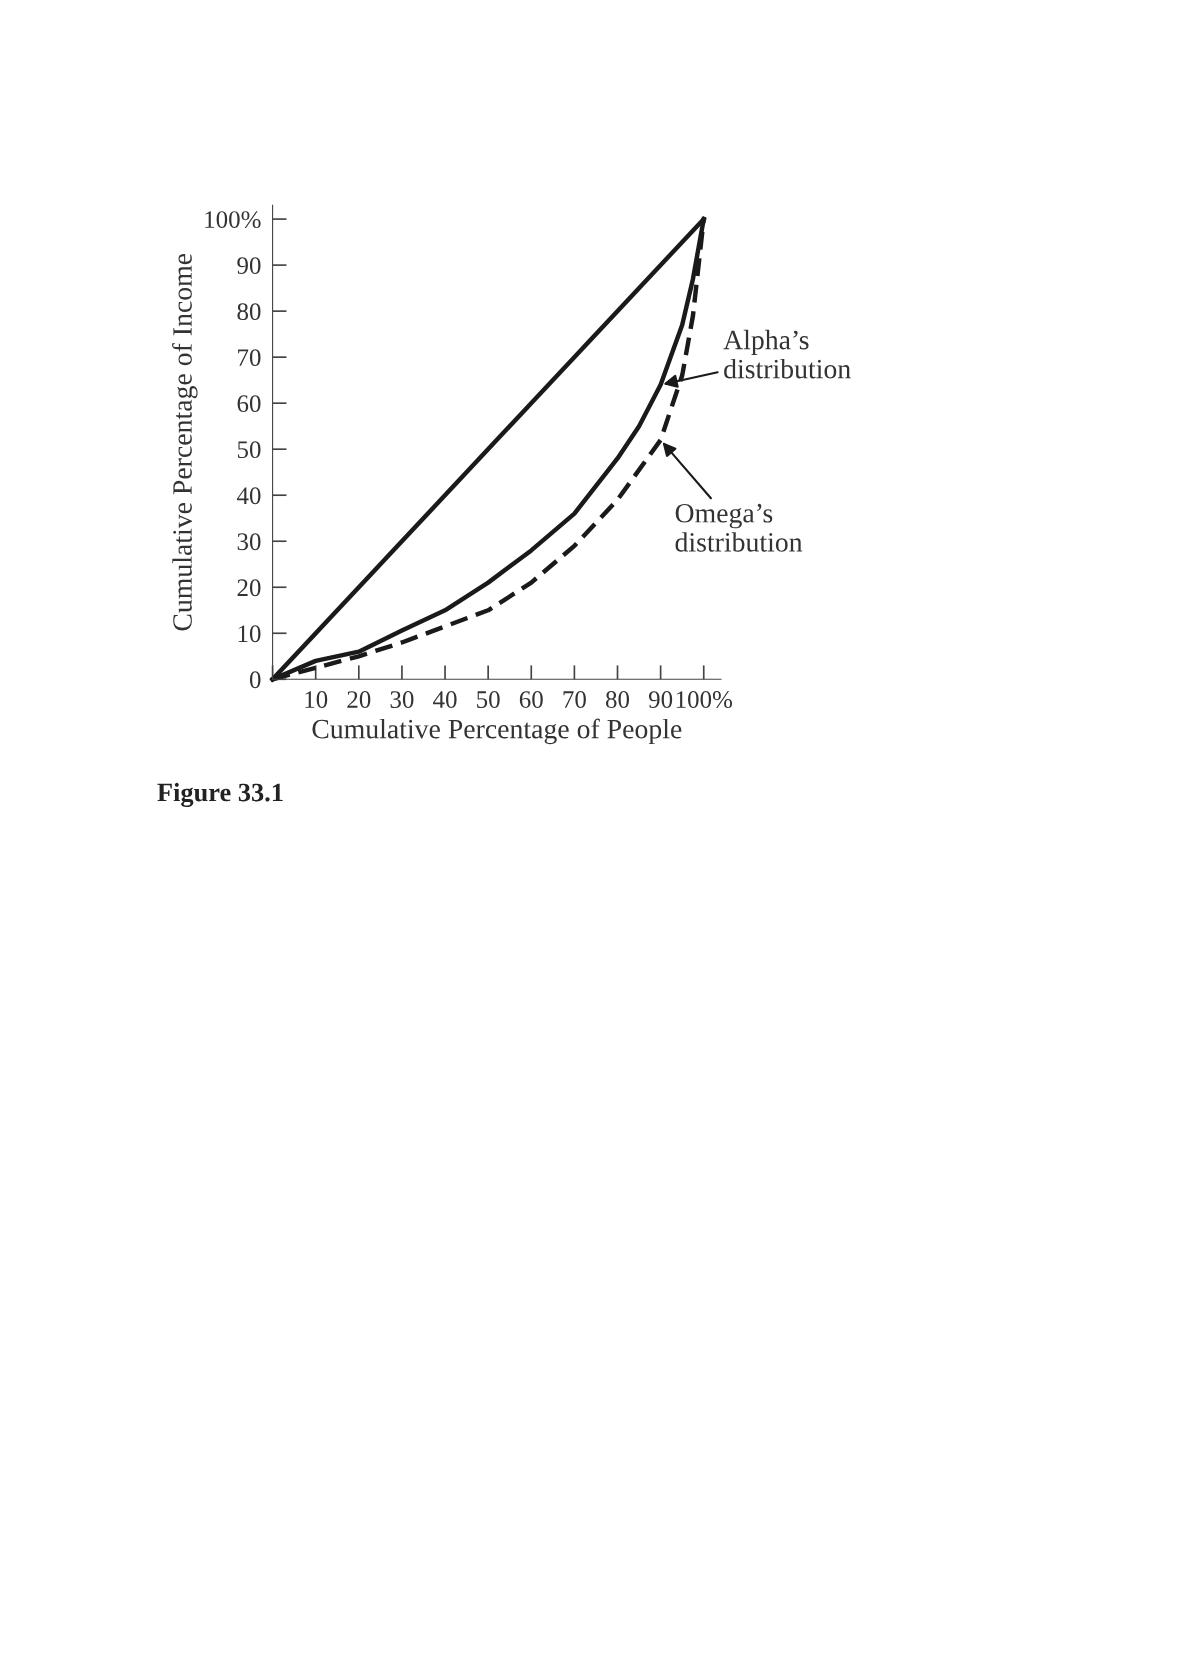  What do you see at coordinates (359, 699) in the screenshot?
I see `x-tick-label: 20` at bounding box center [359, 699].